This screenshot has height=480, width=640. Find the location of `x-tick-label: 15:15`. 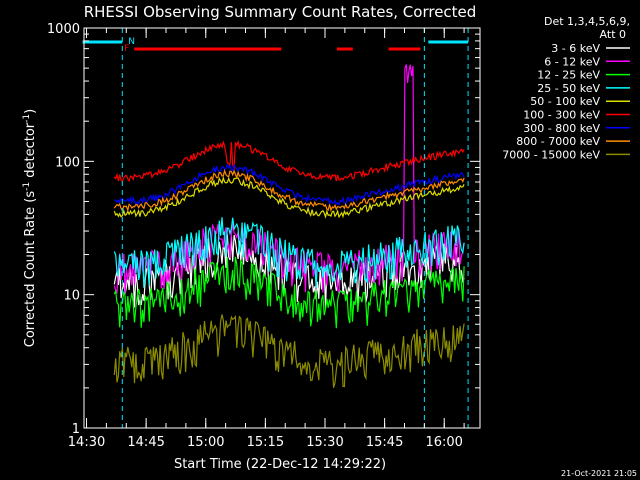

x-tick-label: 15:15 is located at coordinates (265, 442).